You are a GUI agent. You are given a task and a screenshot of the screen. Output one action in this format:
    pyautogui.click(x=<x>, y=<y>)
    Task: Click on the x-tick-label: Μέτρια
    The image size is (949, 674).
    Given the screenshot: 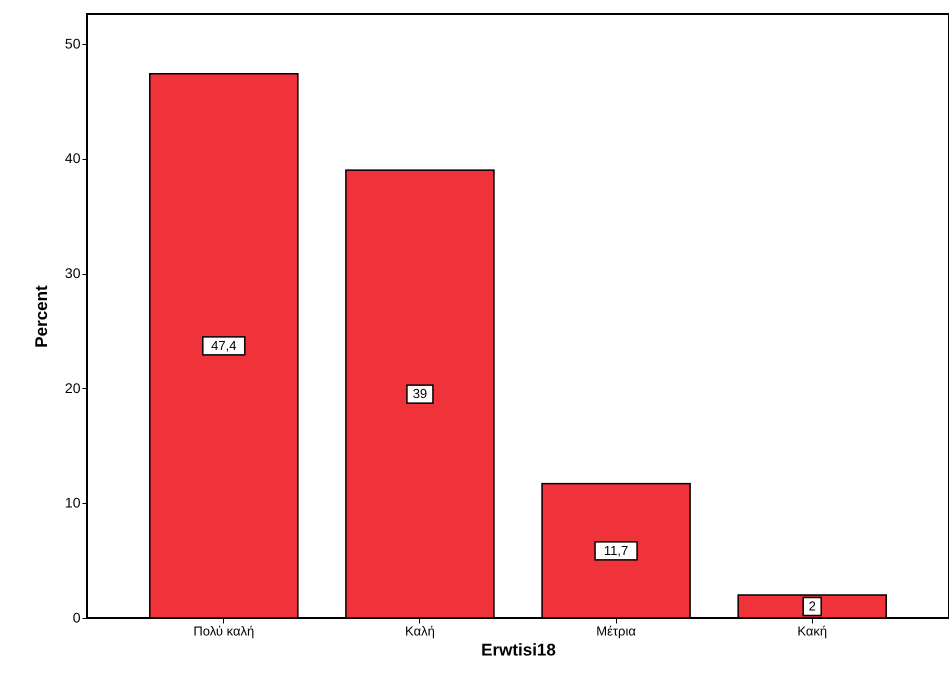 What is the action you would take?
    pyautogui.click(x=616, y=631)
    